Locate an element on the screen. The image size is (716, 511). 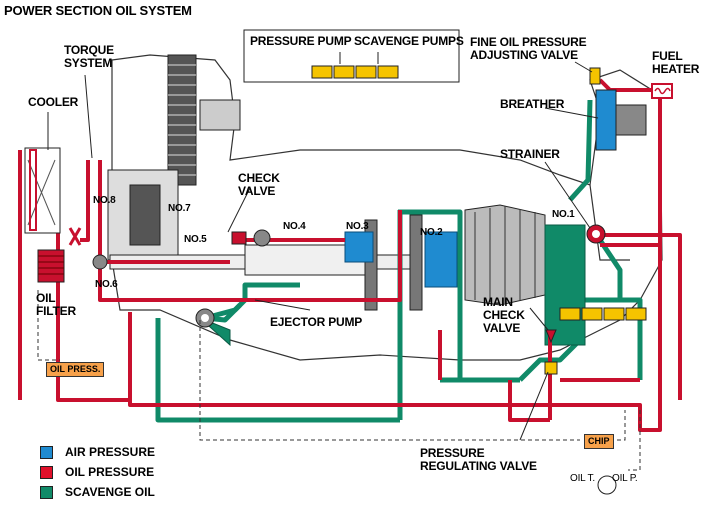
legend-label: OIL PRESSURE is located at coordinates (110, 472).